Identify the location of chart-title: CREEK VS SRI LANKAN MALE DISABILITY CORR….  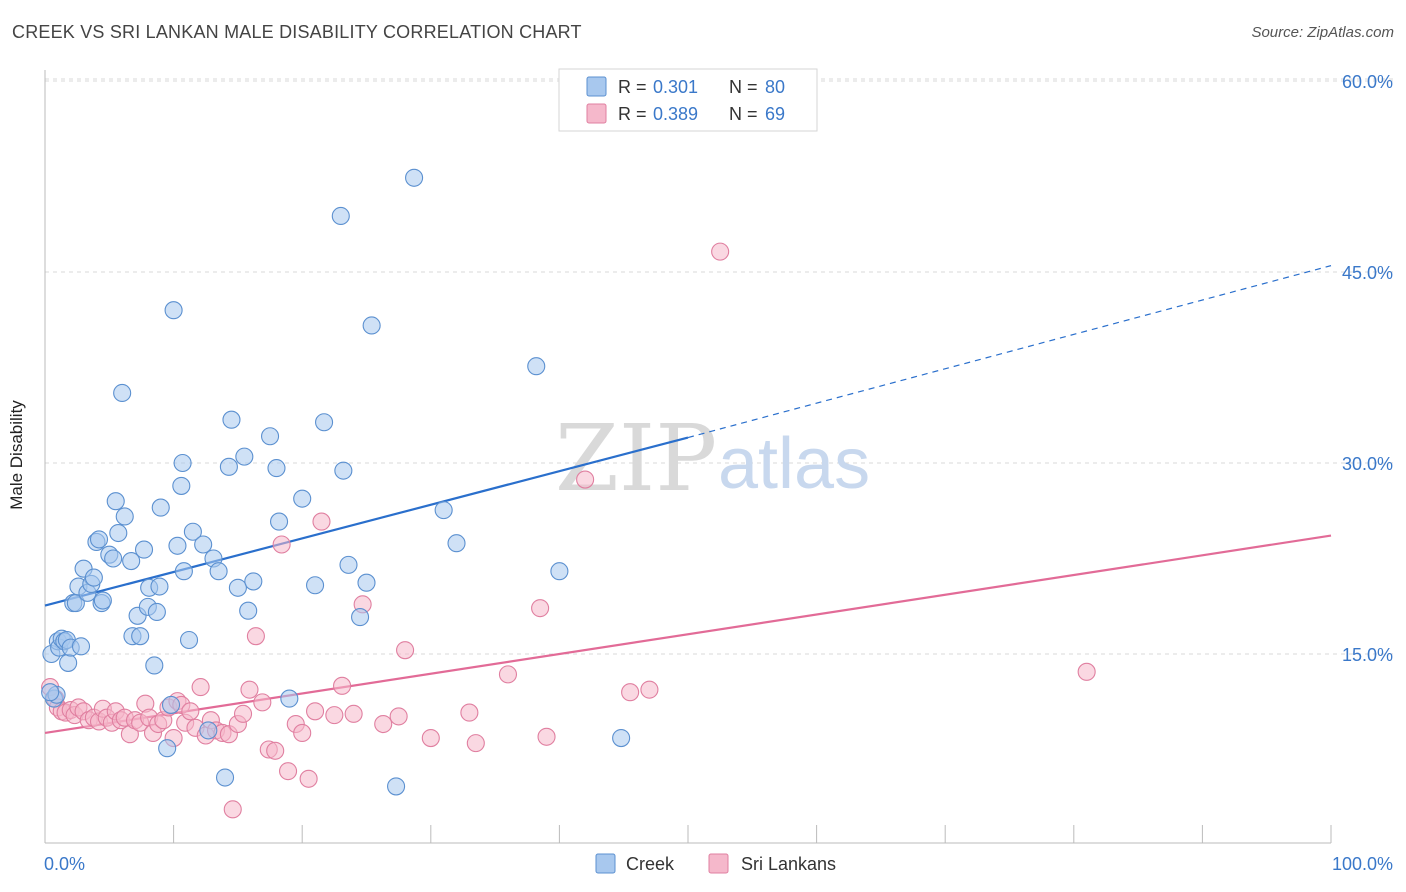
(297, 32).